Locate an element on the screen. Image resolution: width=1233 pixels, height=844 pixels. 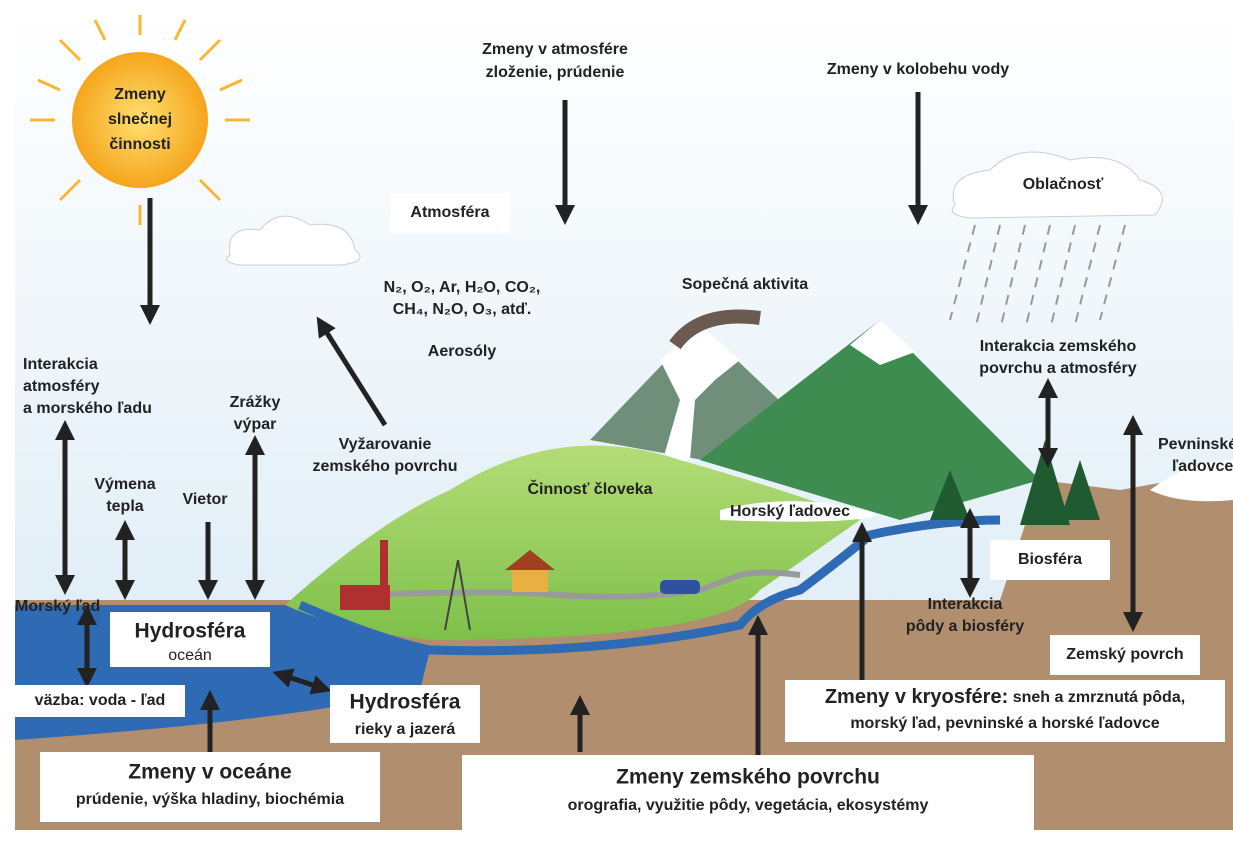
label: Pevninské is located at coordinates (1195, 444).